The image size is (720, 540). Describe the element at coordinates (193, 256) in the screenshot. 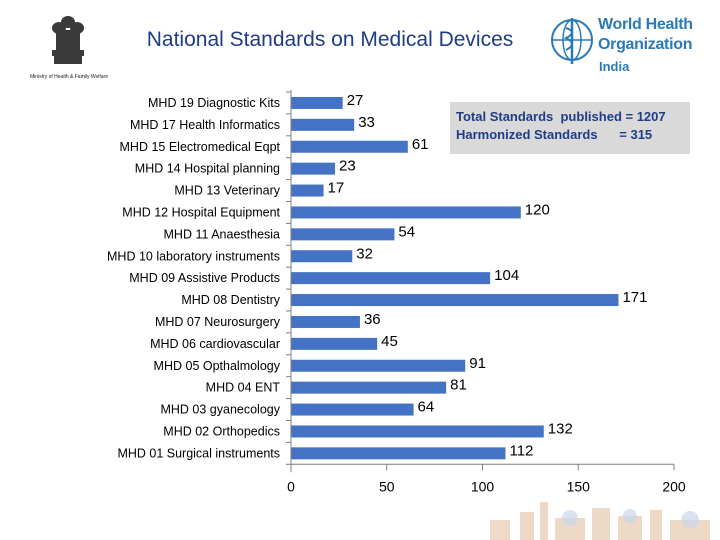

I see `category-label: MHD 10 laboratory instruments` at that location.